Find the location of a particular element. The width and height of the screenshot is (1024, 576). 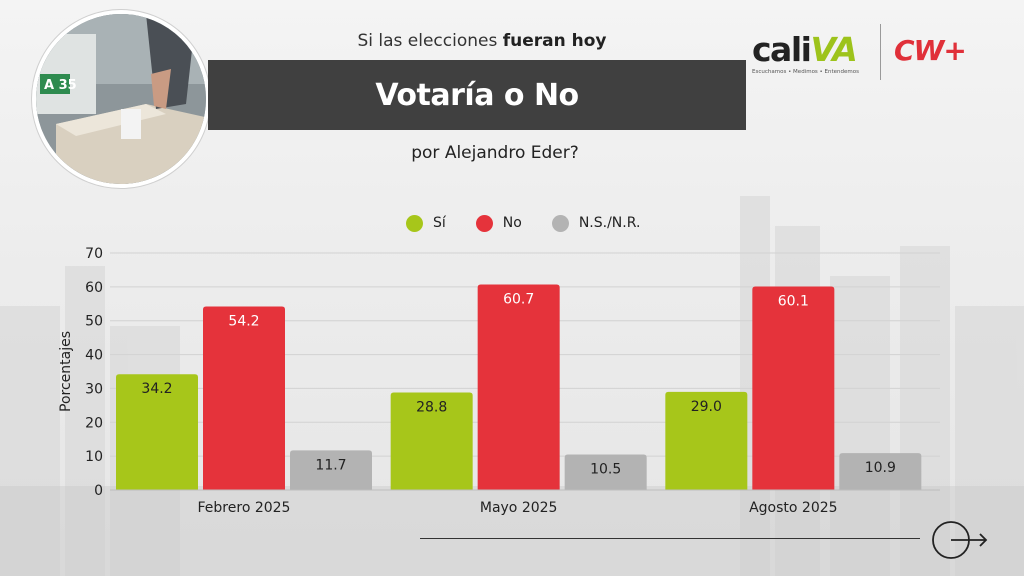

legend-item-no: No is located at coordinates (498, 223).